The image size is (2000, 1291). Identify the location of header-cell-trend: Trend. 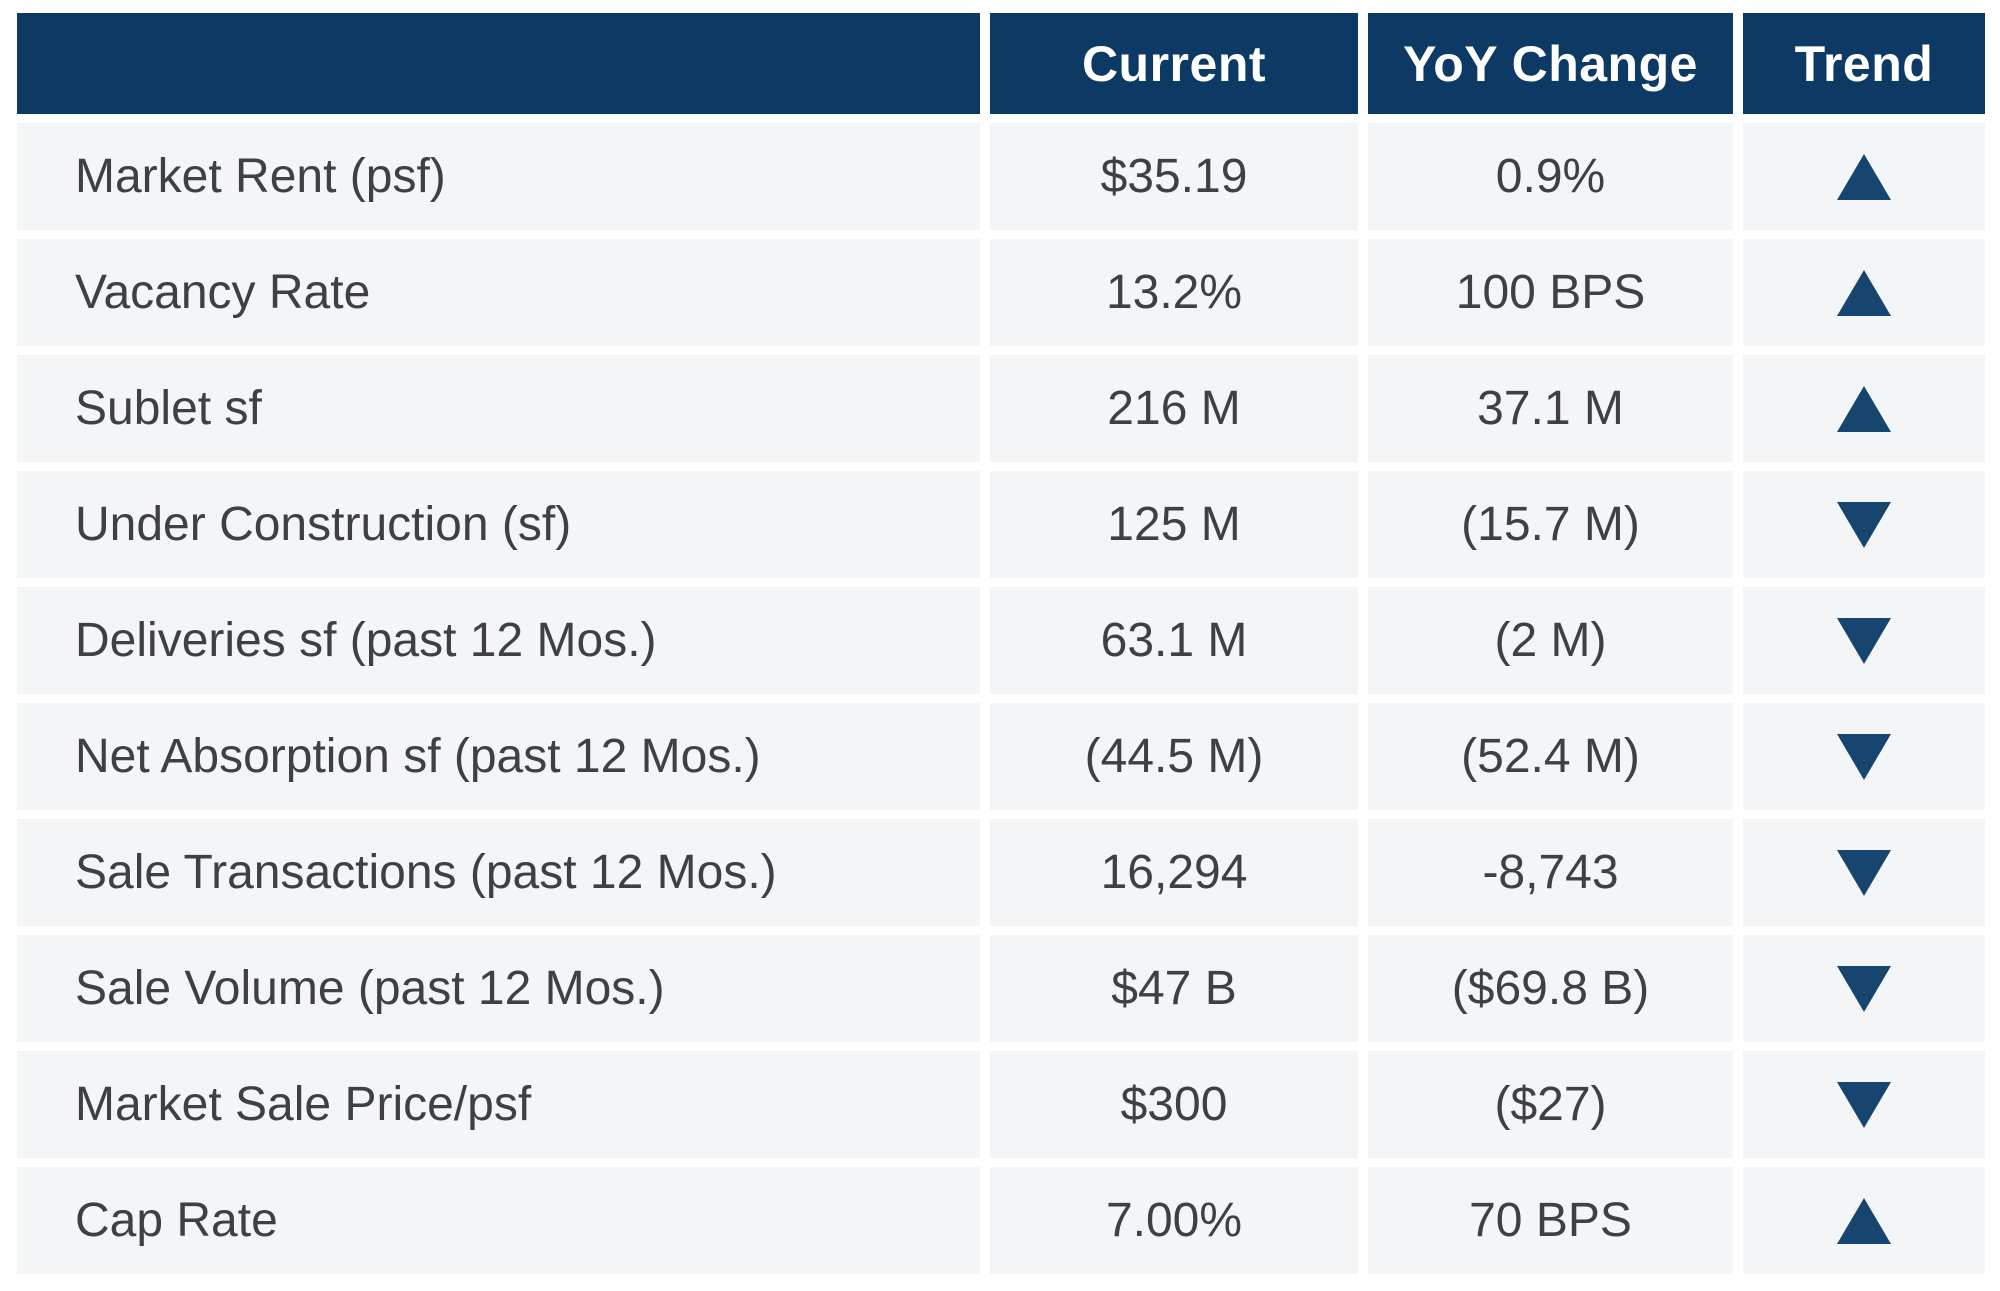
(1864, 63).